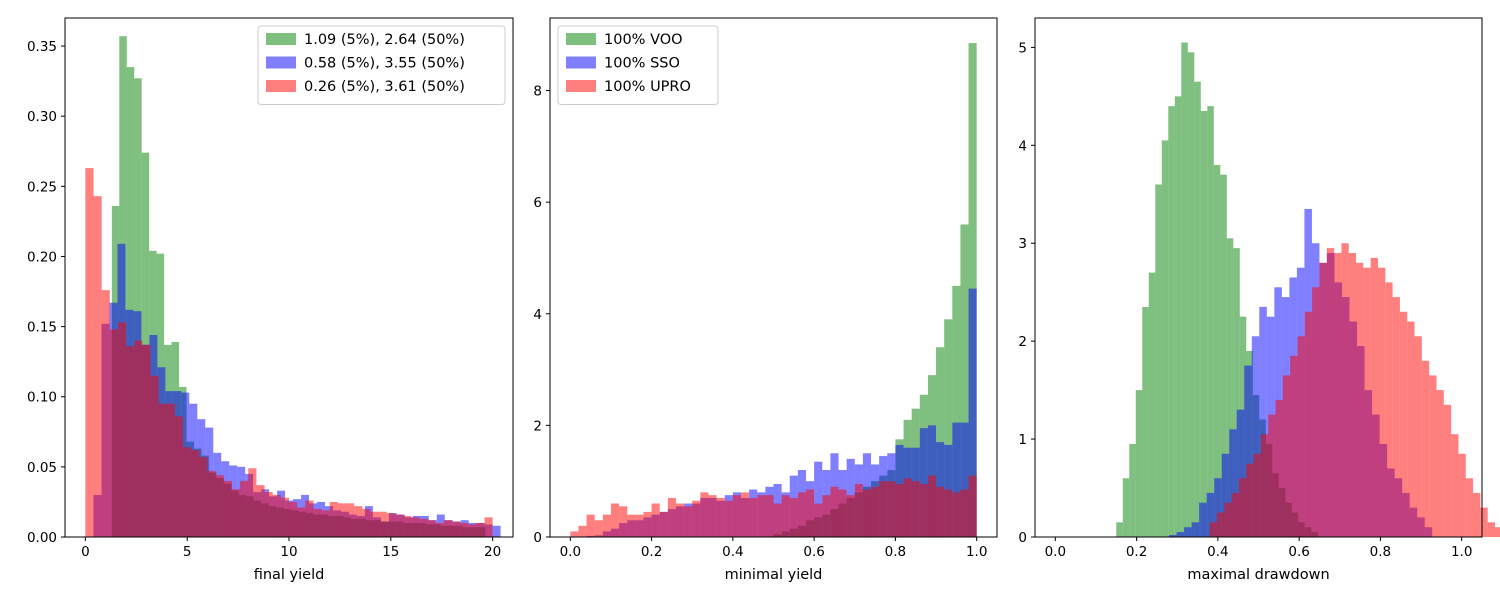 The image size is (1500, 600). What do you see at coordinates (42, 468) in the screenshot?
I see `y-tick-label: 0.05` at bounding box center [42, 468].